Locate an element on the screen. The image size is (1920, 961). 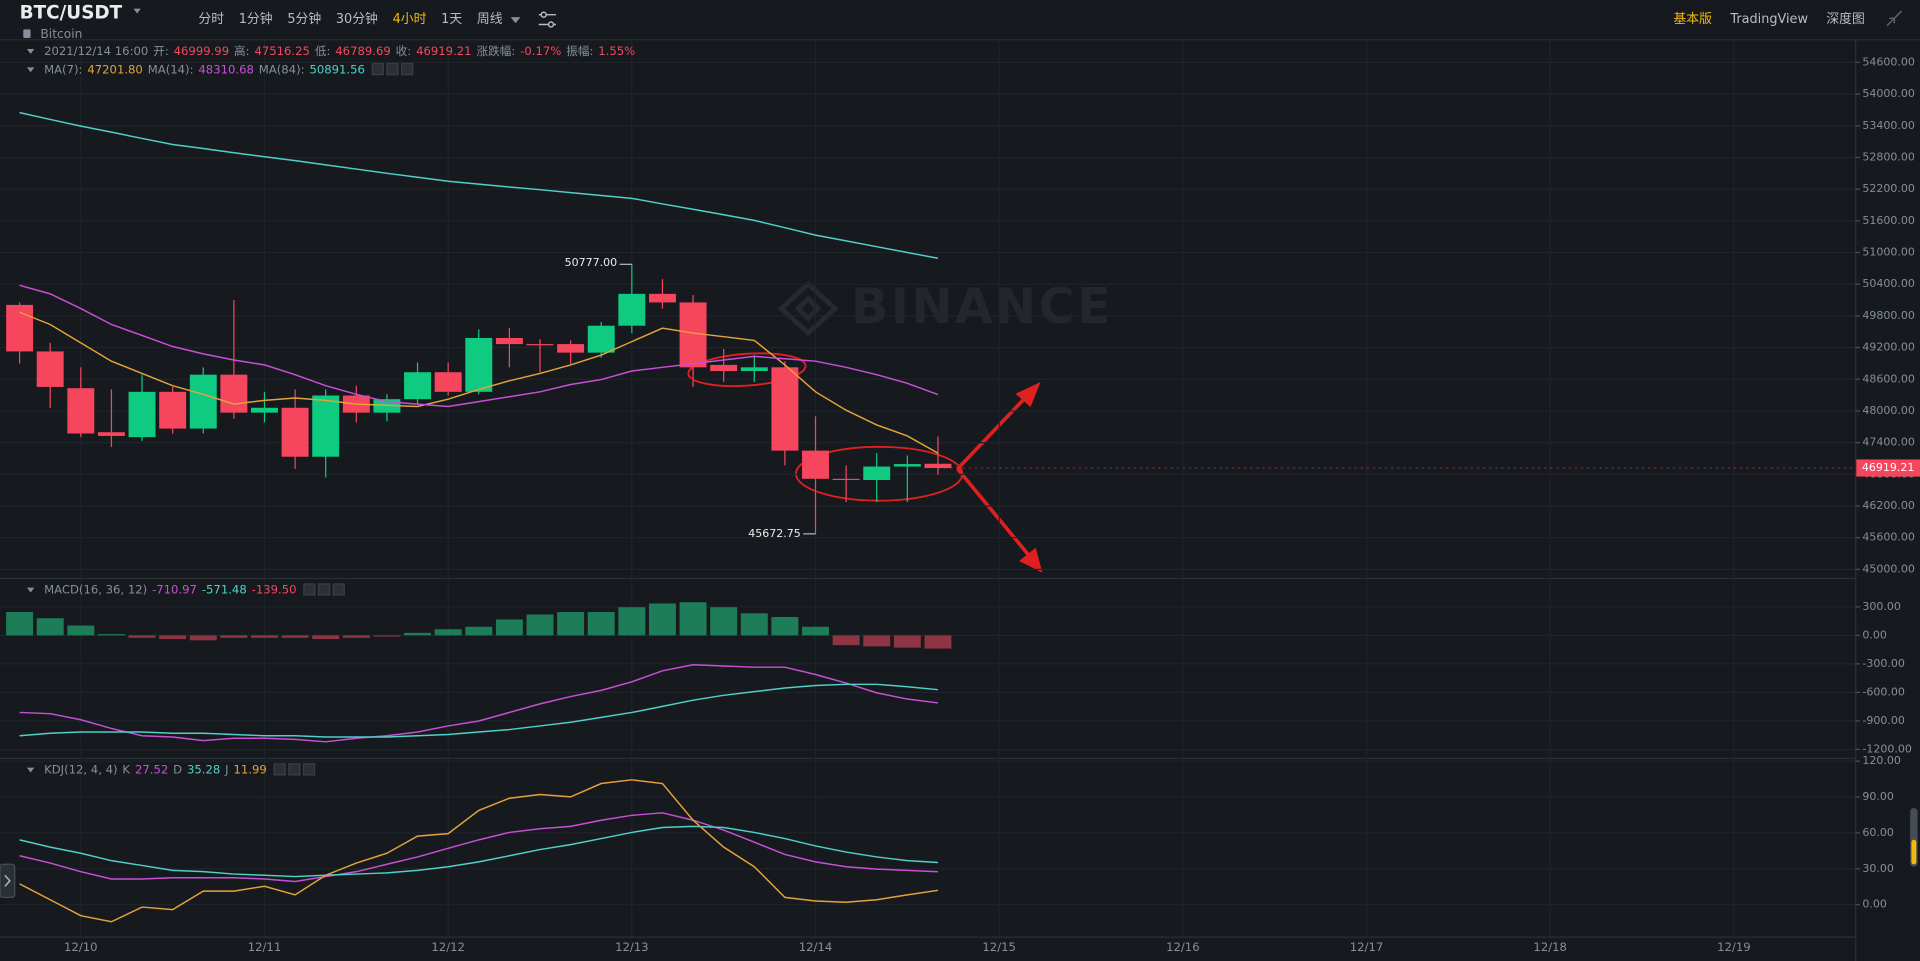
y-tick-label: 52800.00 is located at coordinates (1888, 156).